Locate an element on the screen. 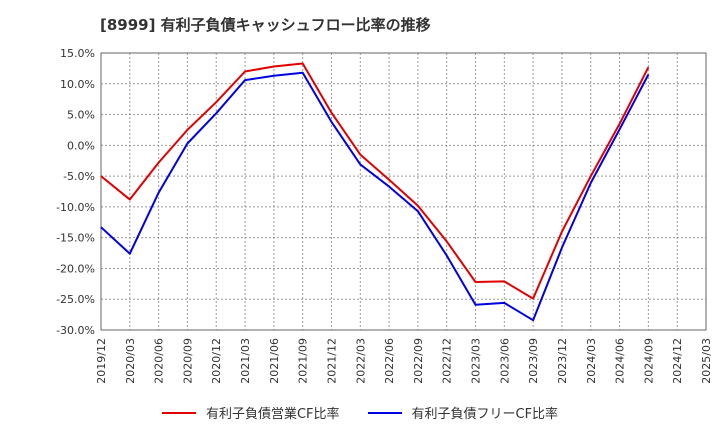 The height and width of the screenshot is (440, 720). x-tick-label: 2022/09 is located at coordinates (418, 361).